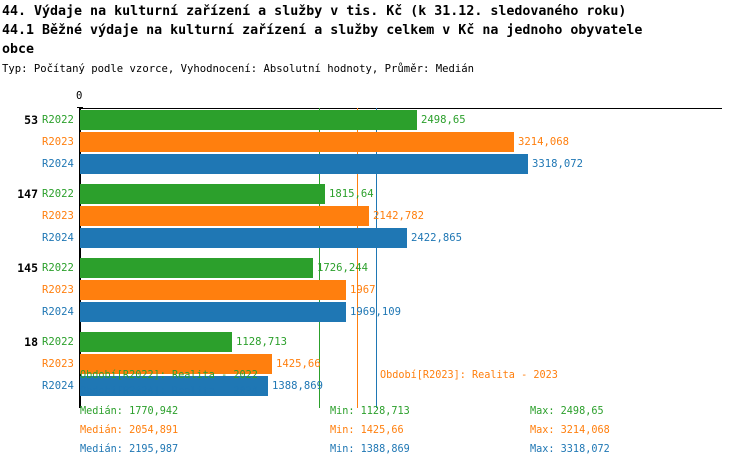 Image resolution: width=750 pixels, height=474 pixels. I want to click on bar-value-label: 2422,865, so click(437, 238).